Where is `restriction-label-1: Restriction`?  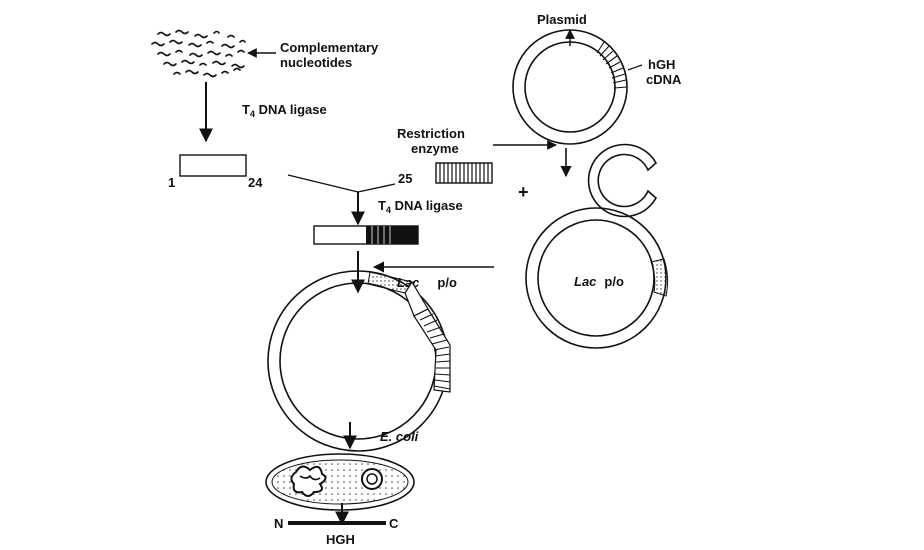
restriction-label-1: Restriction is located at coordinates (431, 133).